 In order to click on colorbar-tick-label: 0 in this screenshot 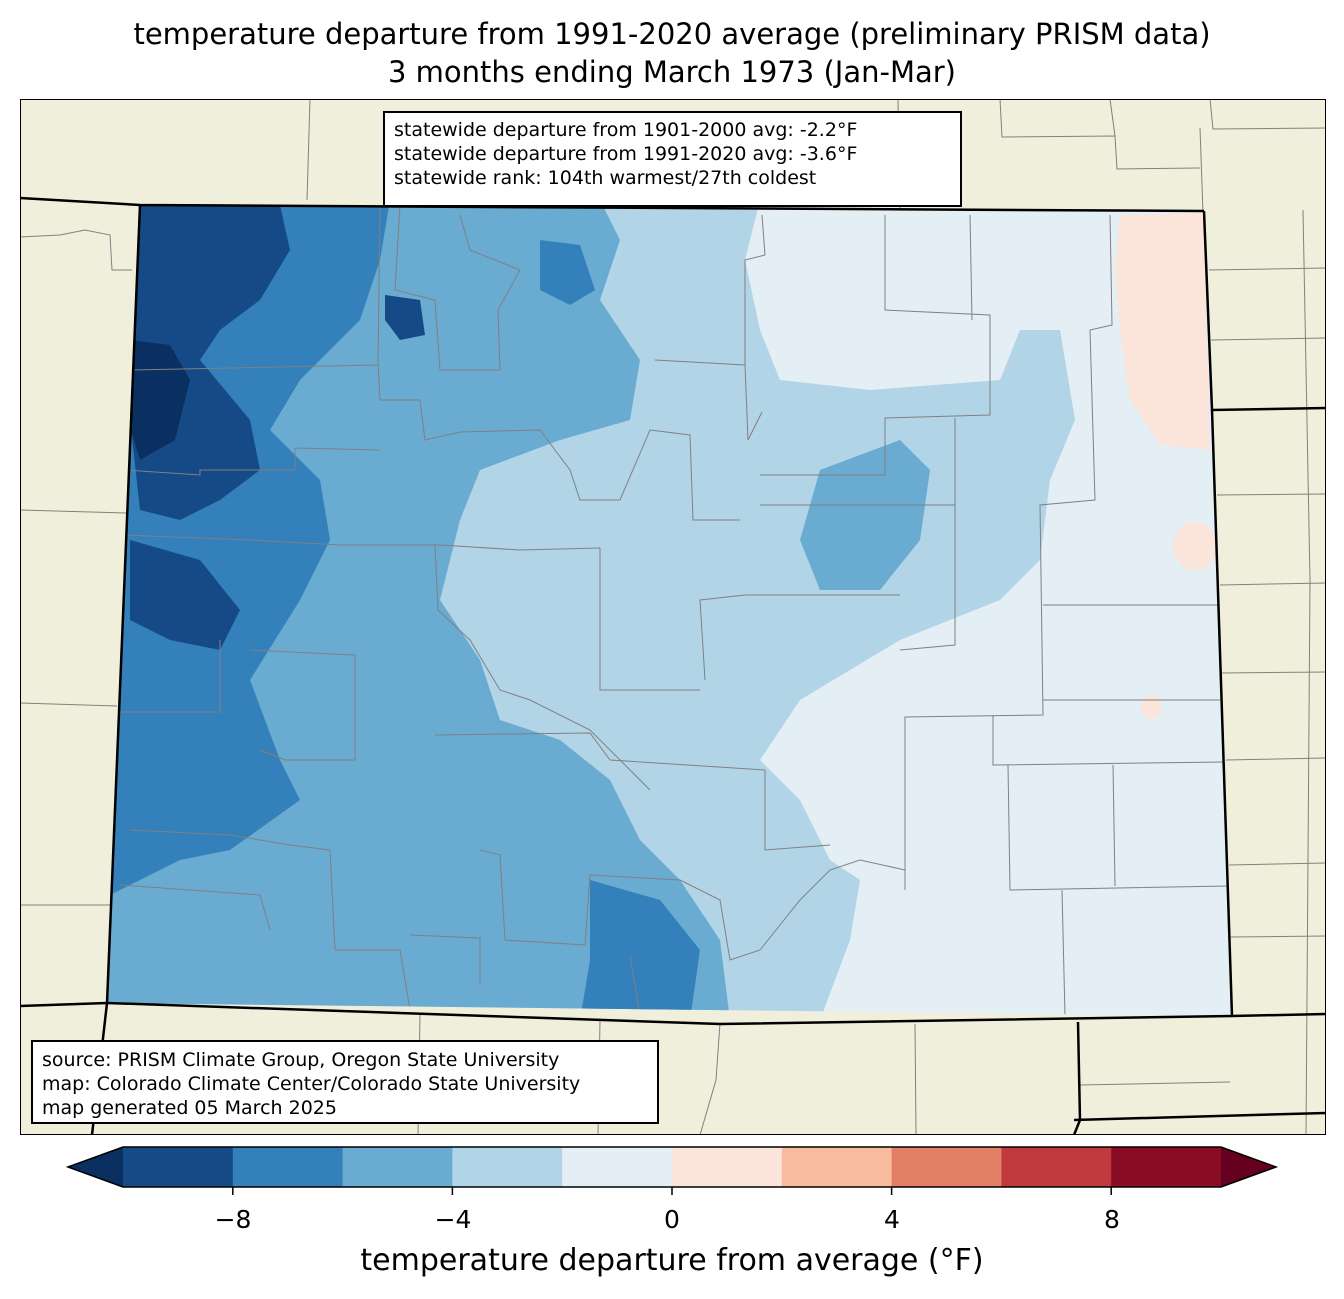, I will do `click(672, 1219)`.